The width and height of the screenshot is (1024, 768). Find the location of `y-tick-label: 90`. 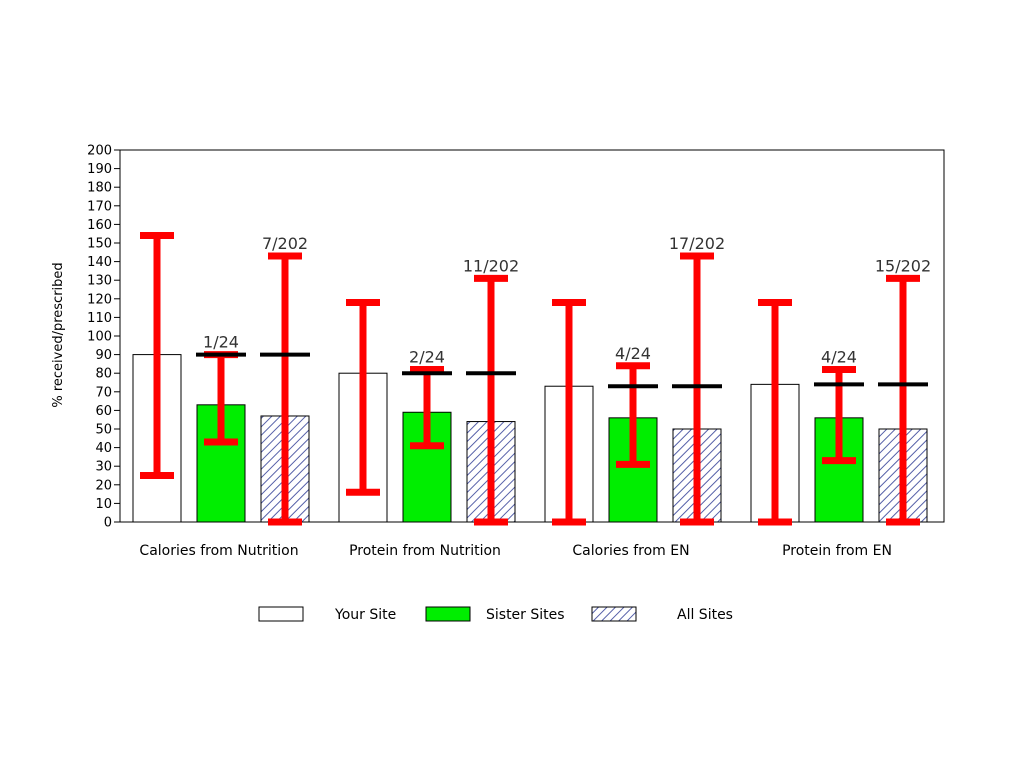

y-tick-label: 90 is located at coordinates (103, 355).